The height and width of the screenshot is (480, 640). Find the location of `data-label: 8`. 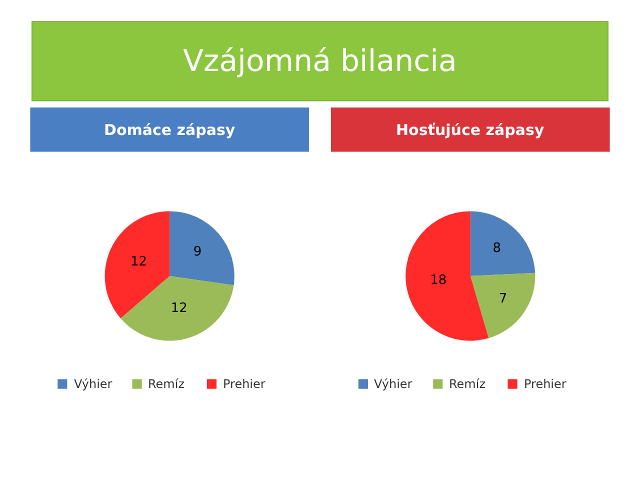

data-label: 8 is located at coordinates (496, 248).